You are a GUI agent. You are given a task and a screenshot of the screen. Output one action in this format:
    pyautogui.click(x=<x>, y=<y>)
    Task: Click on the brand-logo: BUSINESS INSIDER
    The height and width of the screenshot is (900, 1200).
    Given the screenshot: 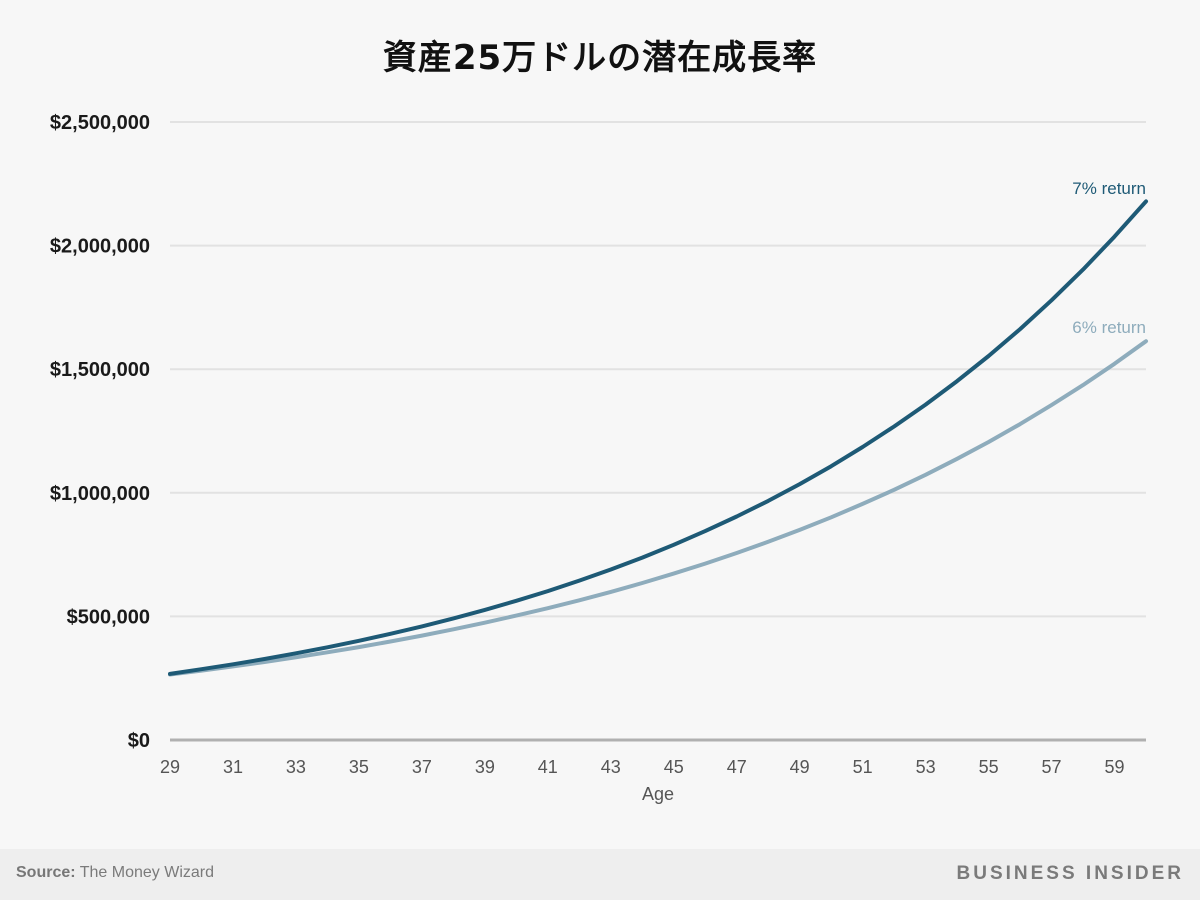 What is the action you would take?
    pyautogui.click(x=1070, y=873)
    